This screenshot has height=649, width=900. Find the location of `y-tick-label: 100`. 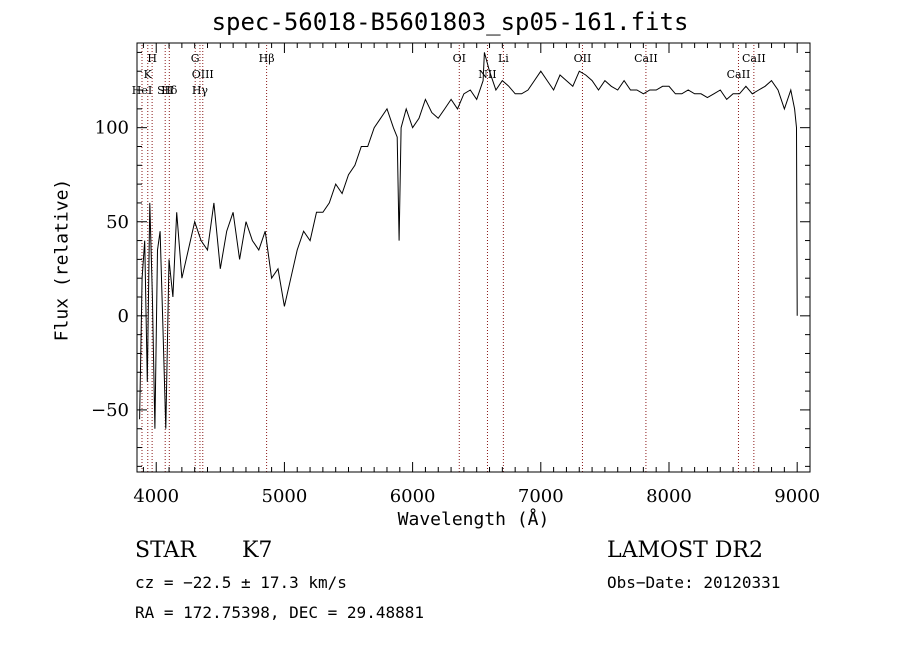

y-tick-label: 100 is located at coordinates (112, 128).